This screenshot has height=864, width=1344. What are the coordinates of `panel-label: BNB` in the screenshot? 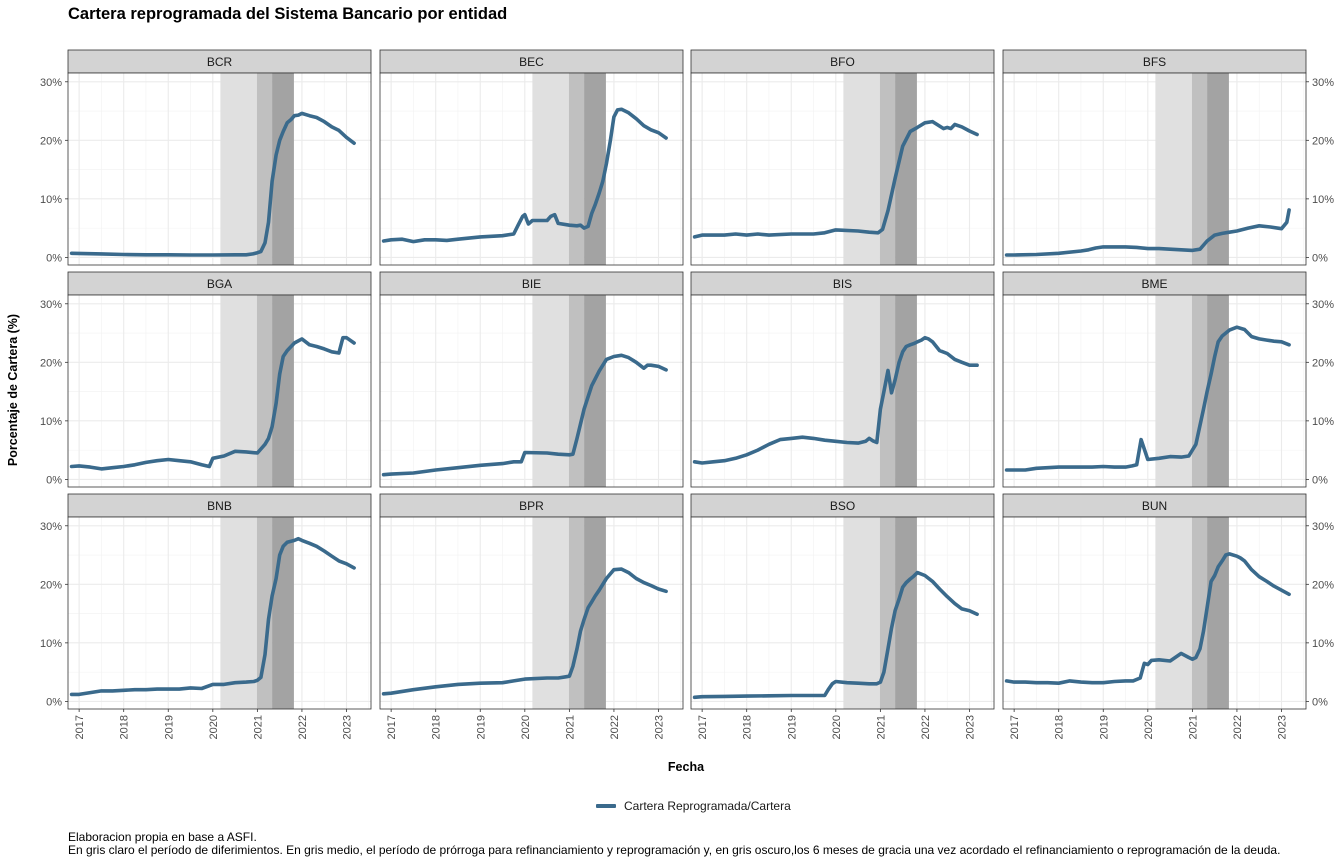 It's located at (219, 506).